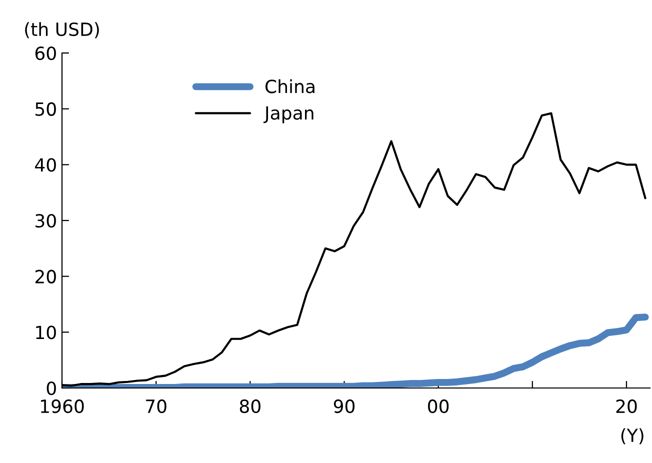  Describe the element at coordinates (62, 30) in the screenshot. I see `y-axis-title: (th USD)` at that location.